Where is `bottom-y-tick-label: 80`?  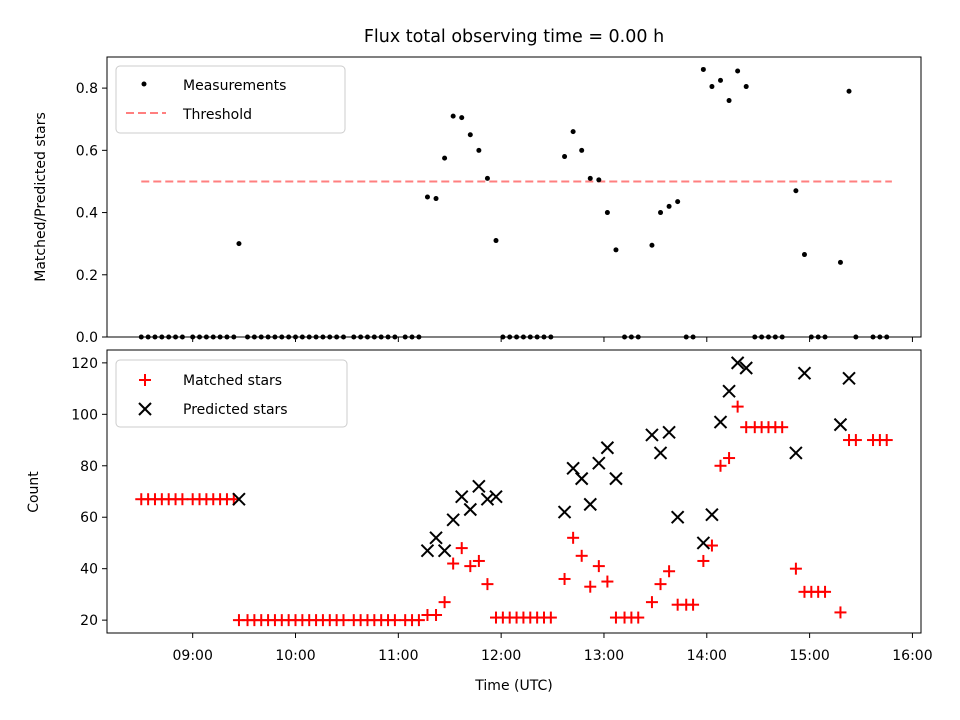 bottom-y-tick-label: 80 is located at coordinates (89, 467).